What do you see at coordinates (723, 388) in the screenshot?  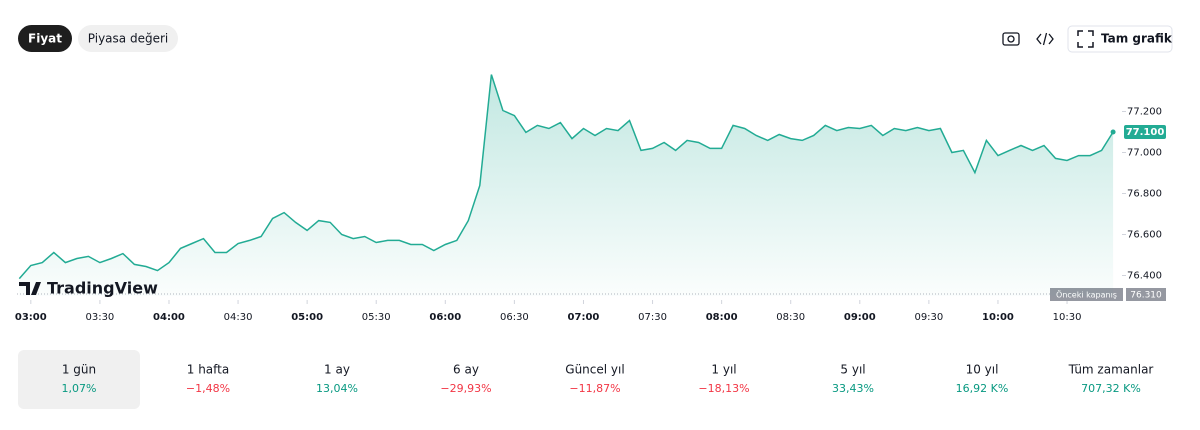 I see `period-change: −18,13%` at bounding box center [723, 388].